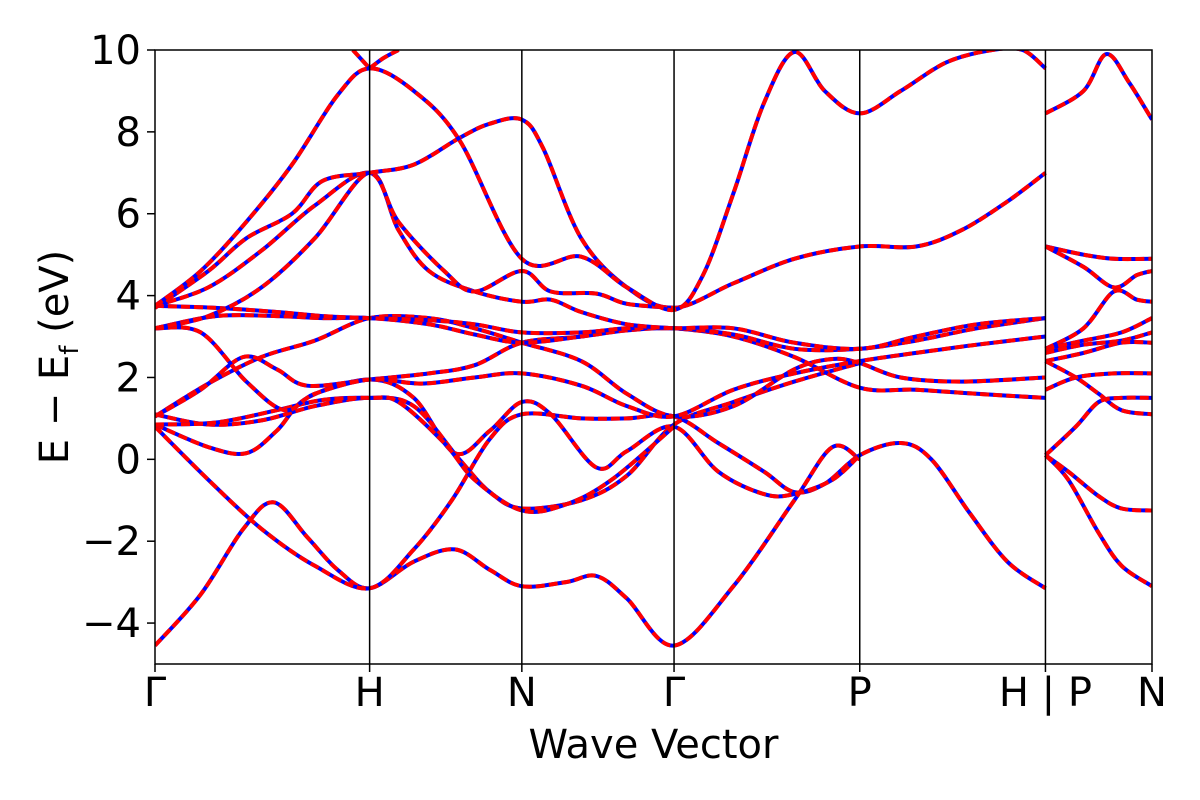 This screenshot has width=1200, height=800. I want to click on x-tick-label-2: N, so click(522, 693).